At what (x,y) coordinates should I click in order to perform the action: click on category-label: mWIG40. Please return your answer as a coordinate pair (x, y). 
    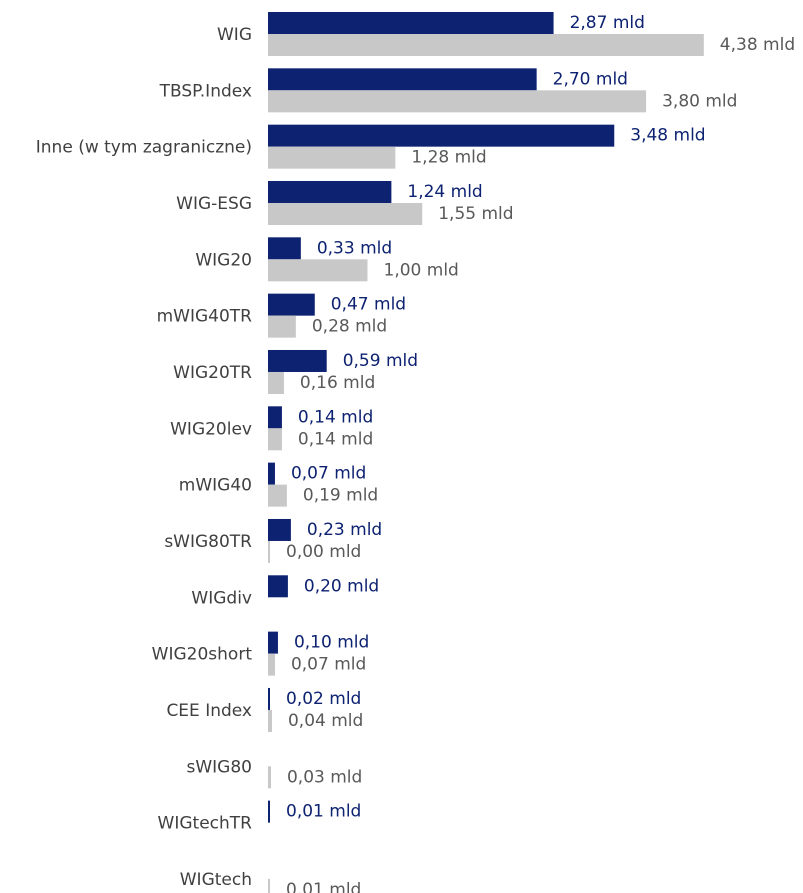
    Looking at the image, I should click on (215, 486).